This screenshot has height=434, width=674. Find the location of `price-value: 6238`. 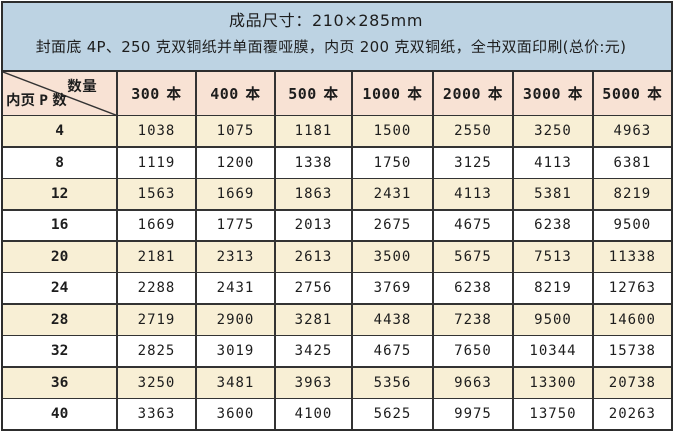

price-value: 6238 is located at coordinates (553, 225).